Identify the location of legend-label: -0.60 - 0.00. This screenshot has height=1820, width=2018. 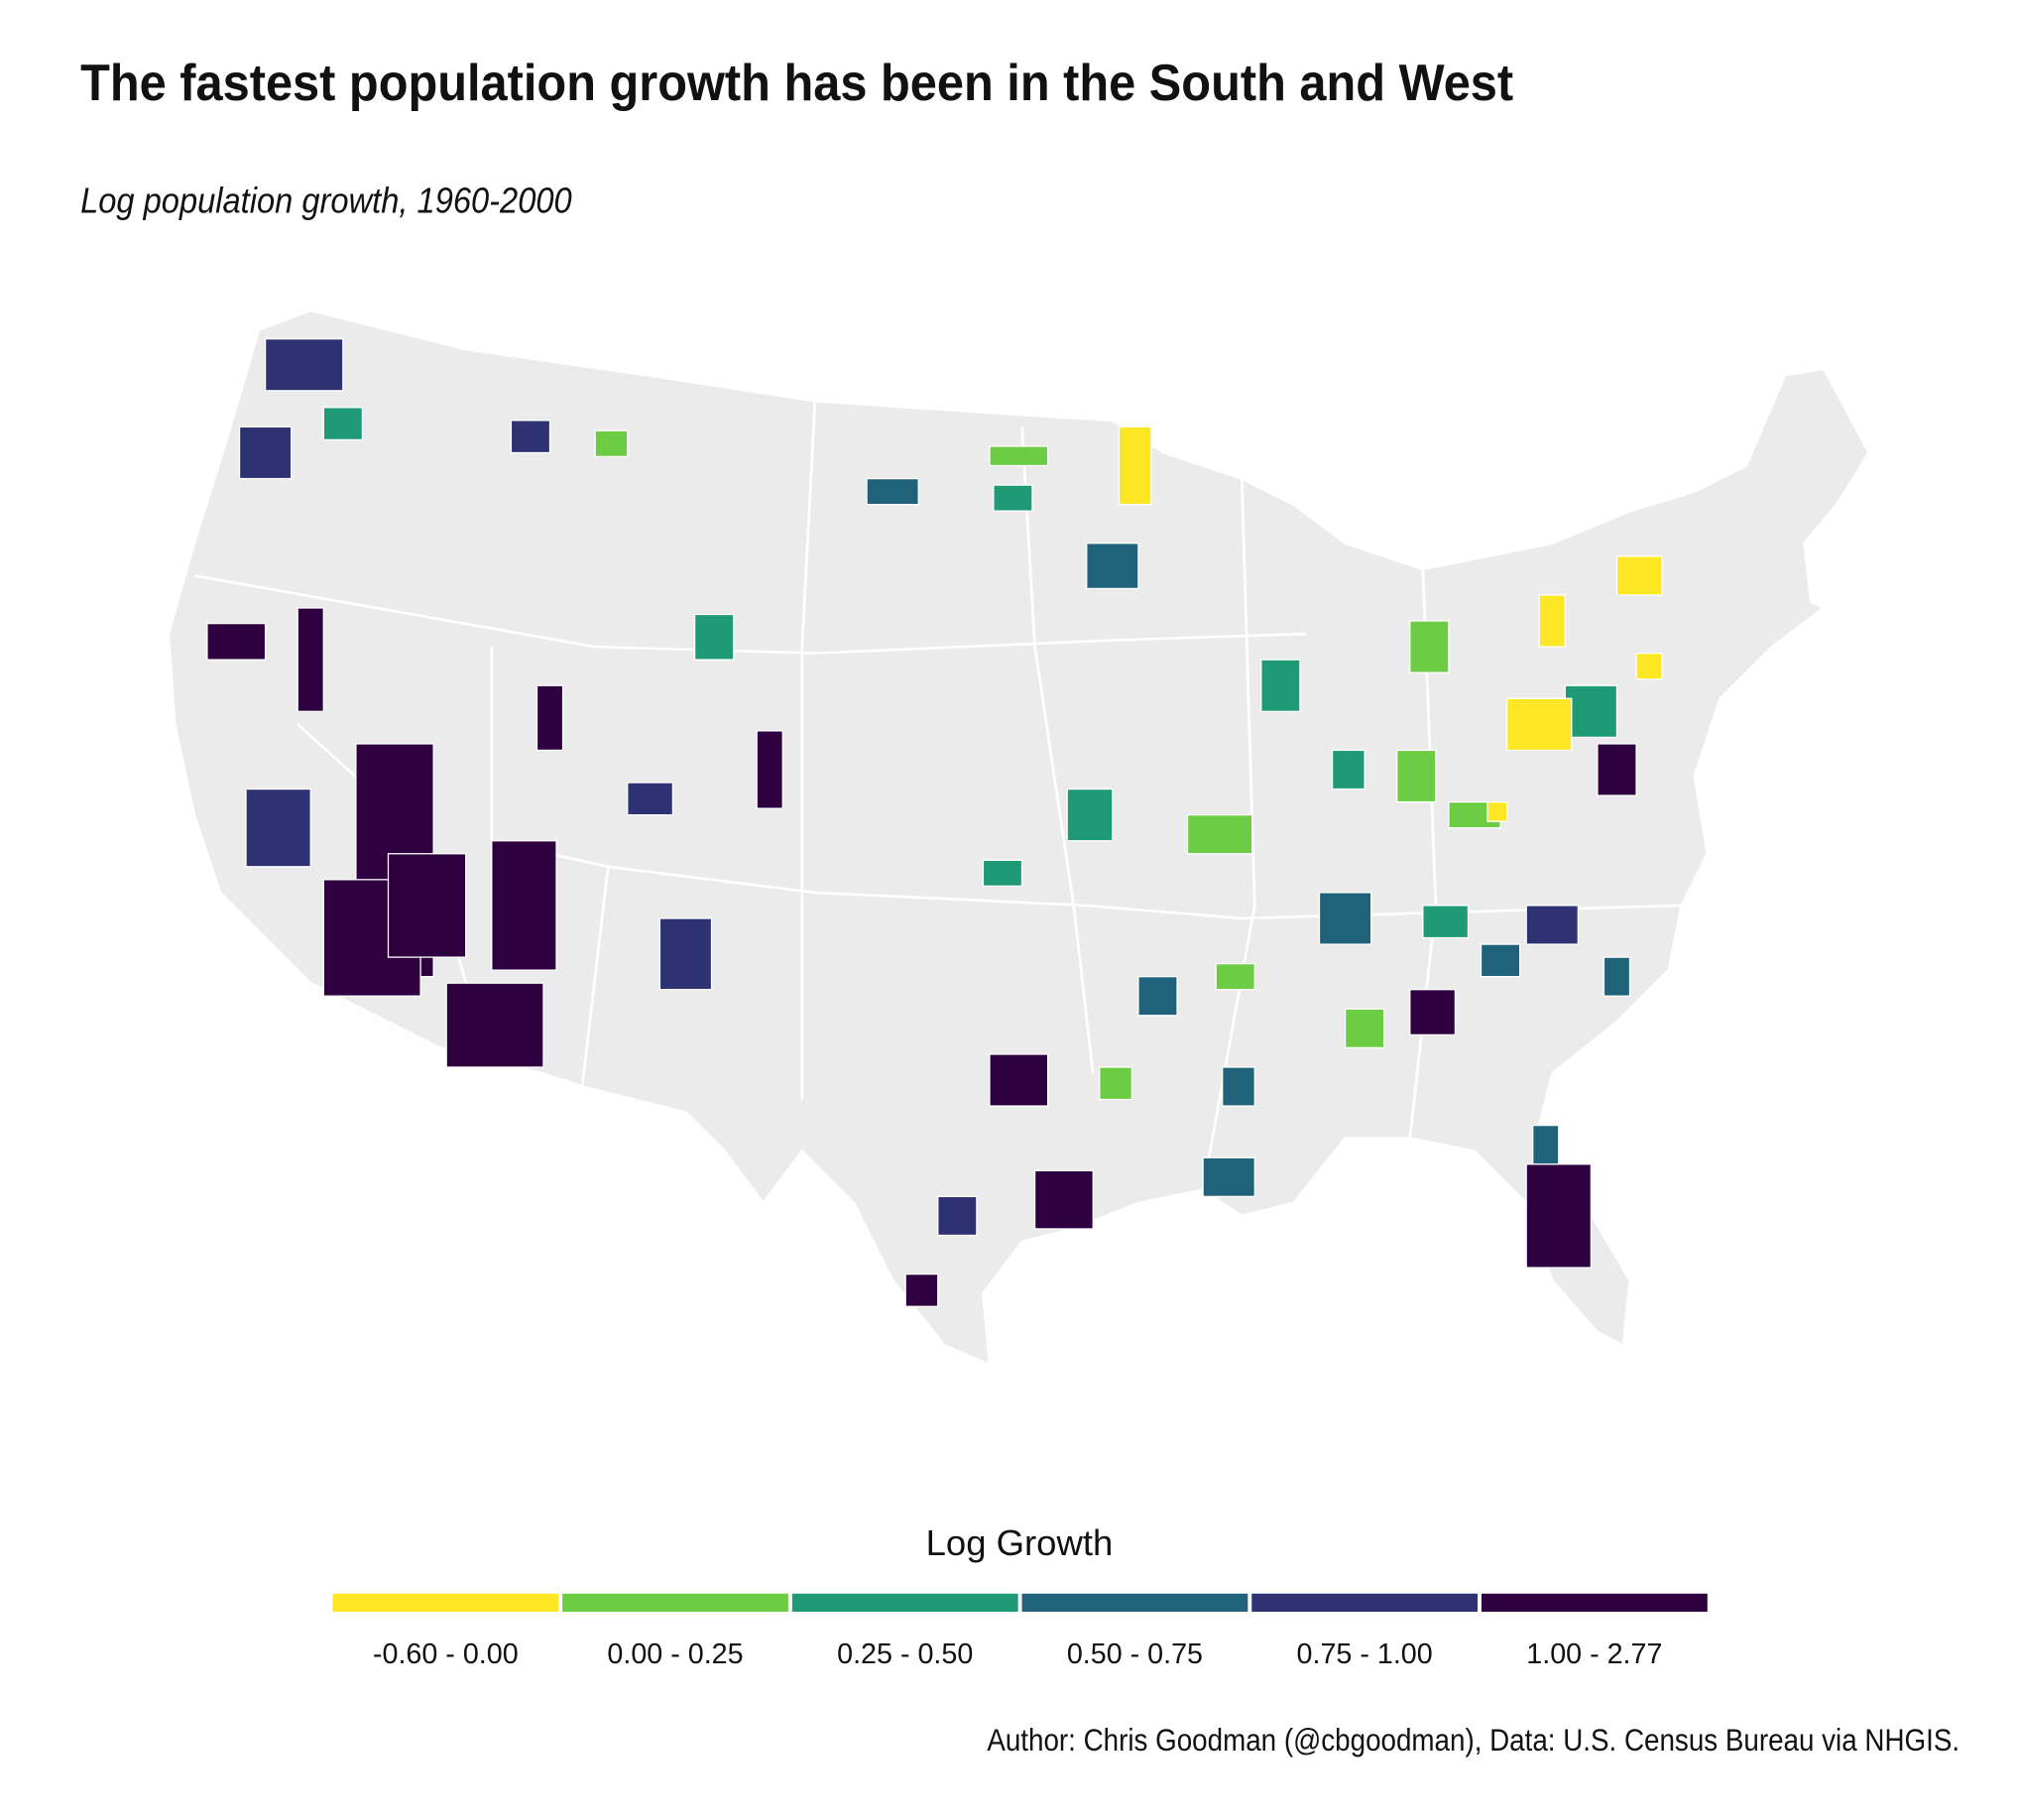
(446, 1654).